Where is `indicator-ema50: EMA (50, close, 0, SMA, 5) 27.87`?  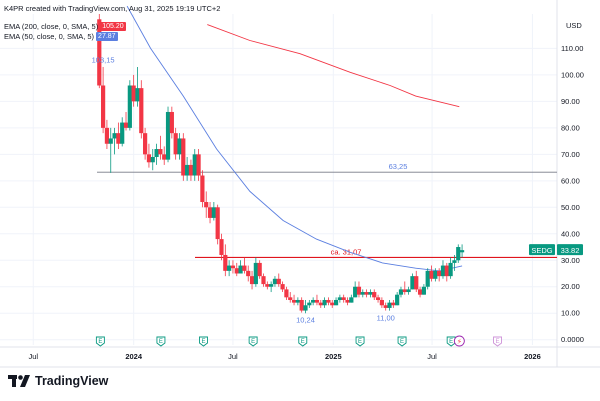 indicator-ema50: EMA (50, close, 0, SMA, 5) 27.87 is located at coordinates (61, 36).